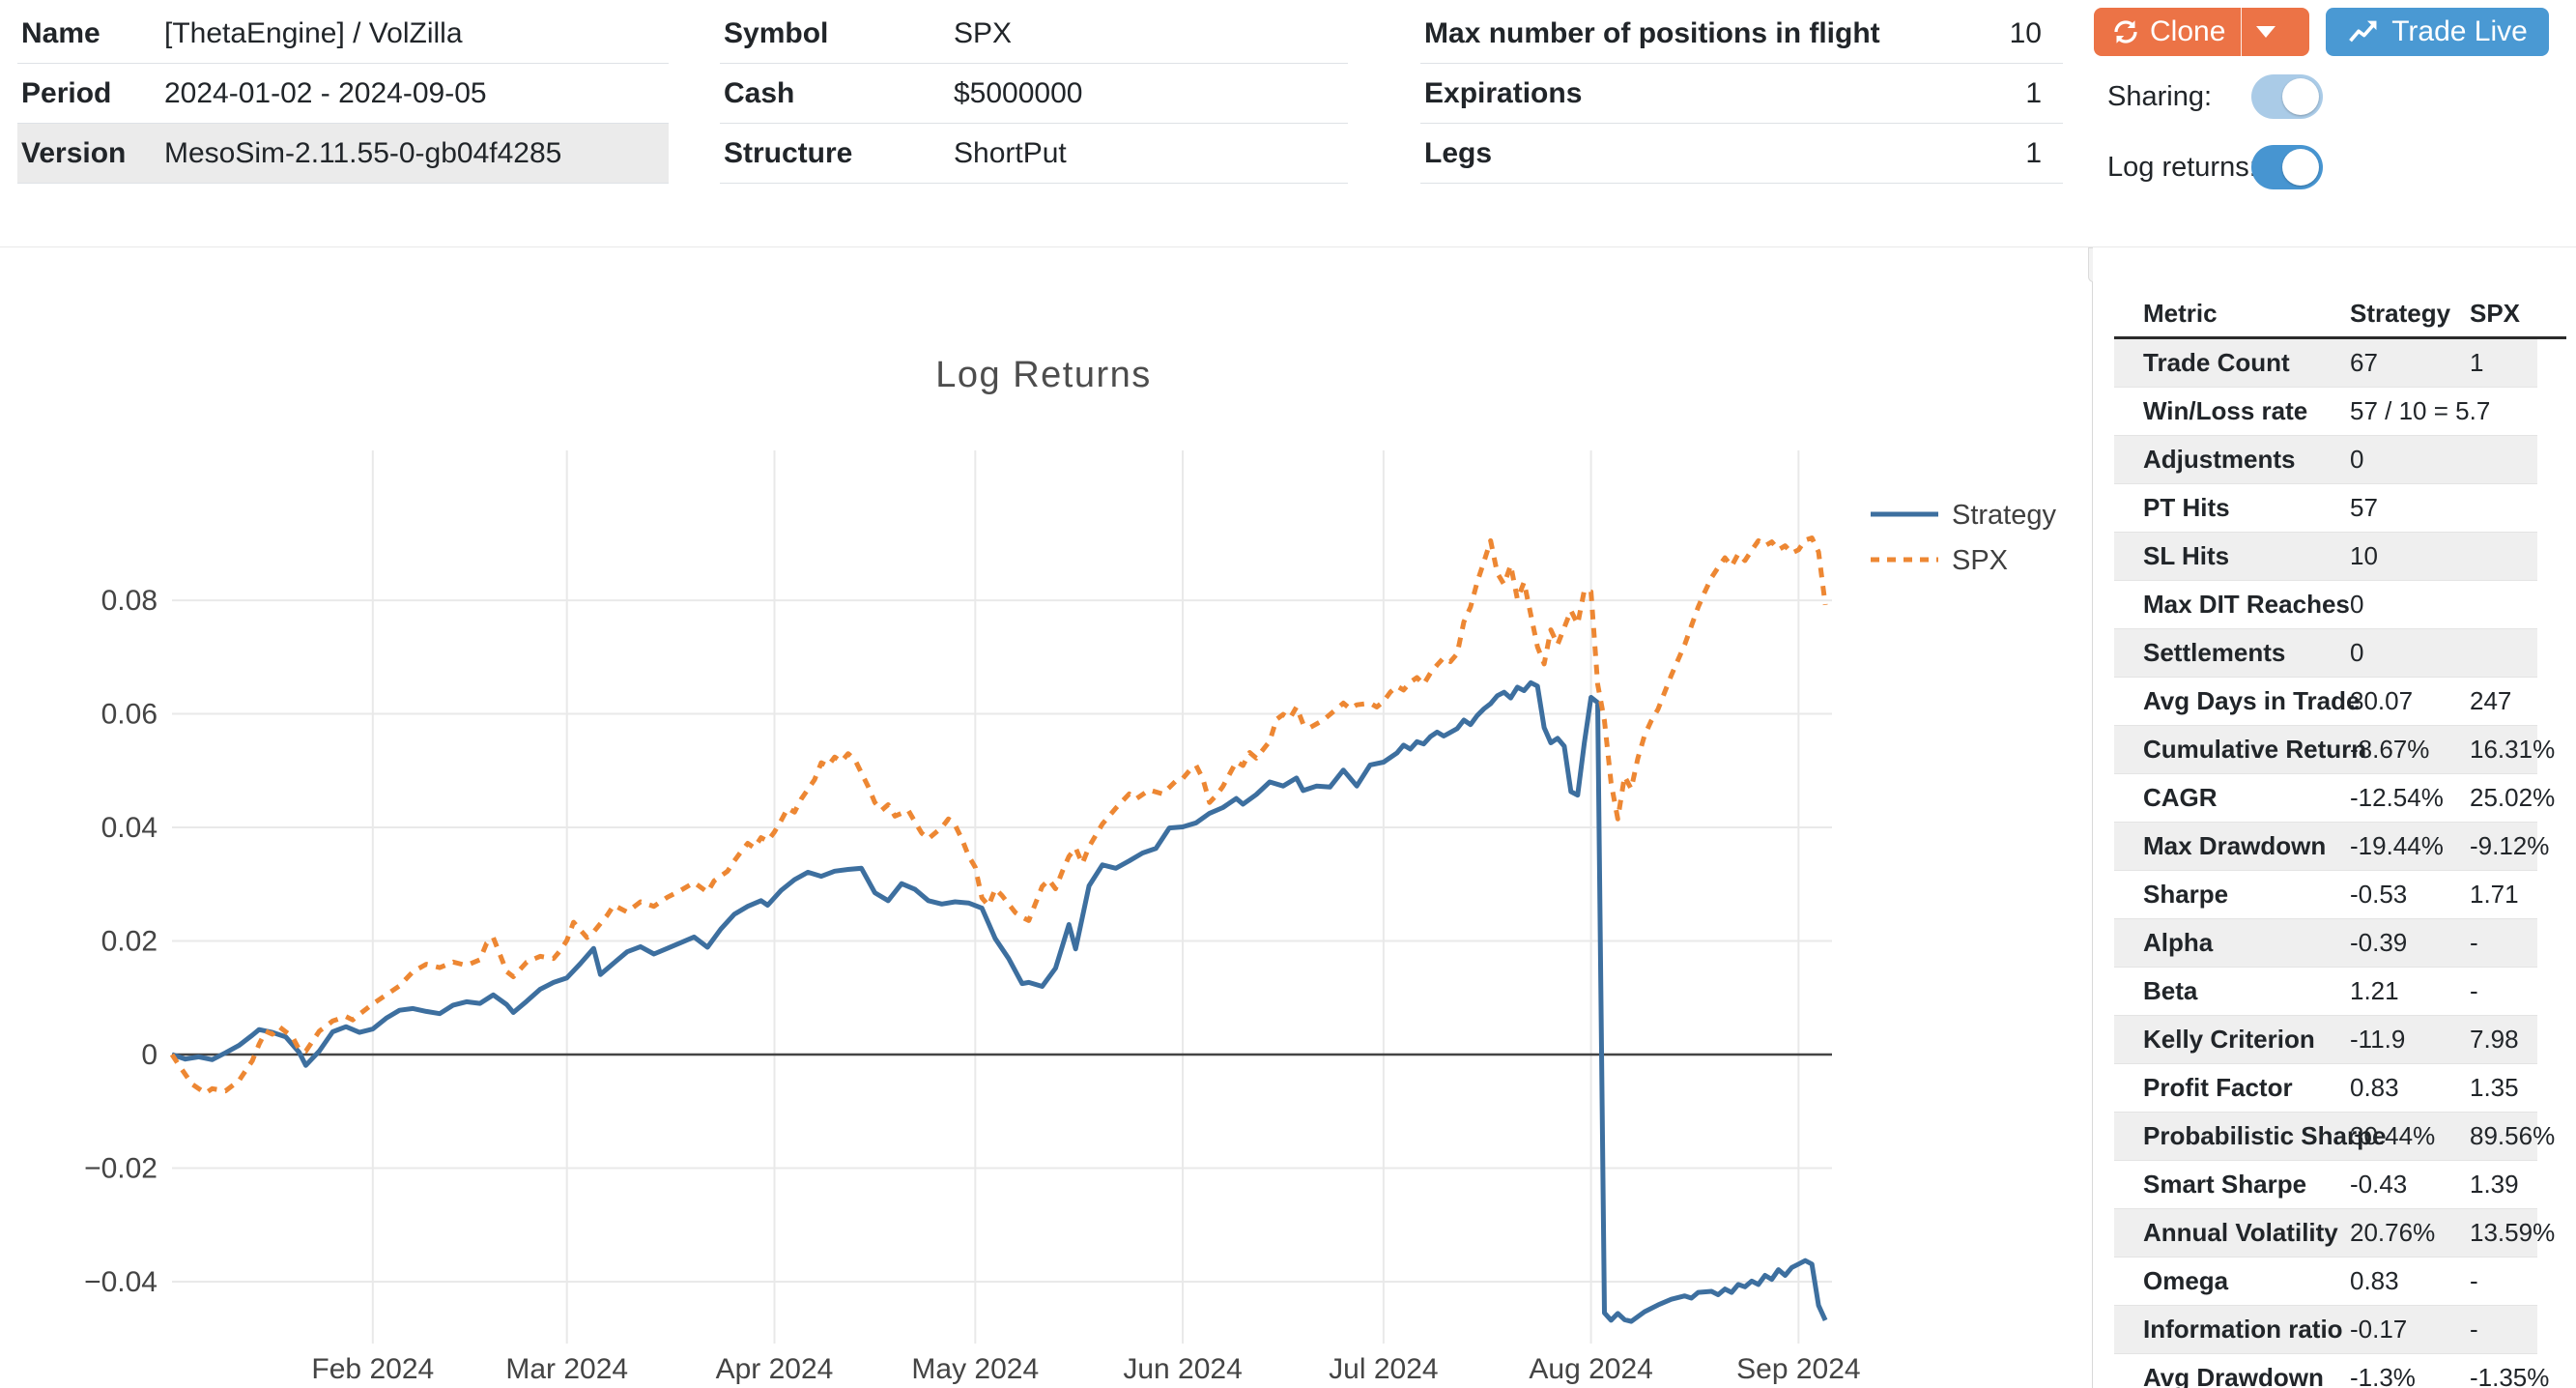 Image resolution: width=2576 pixels, height=1388 pixels. I want to click on clone-button-label: Clone, so click(2188, 31).